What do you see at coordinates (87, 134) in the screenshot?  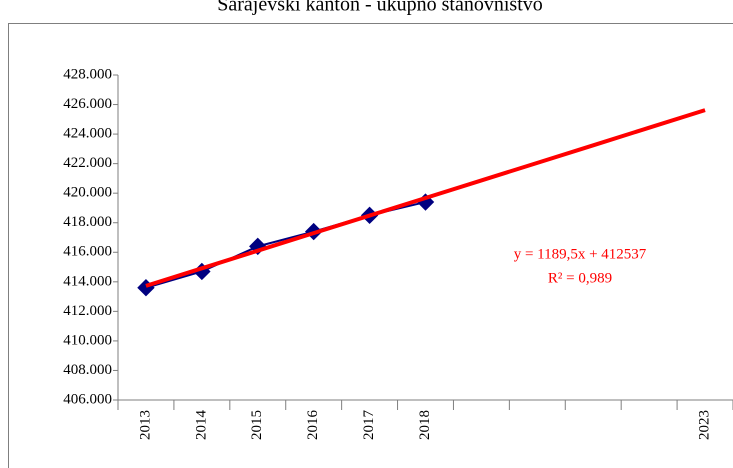 I see `y-tick-label: 424.000` at bounding box center [87, 134].